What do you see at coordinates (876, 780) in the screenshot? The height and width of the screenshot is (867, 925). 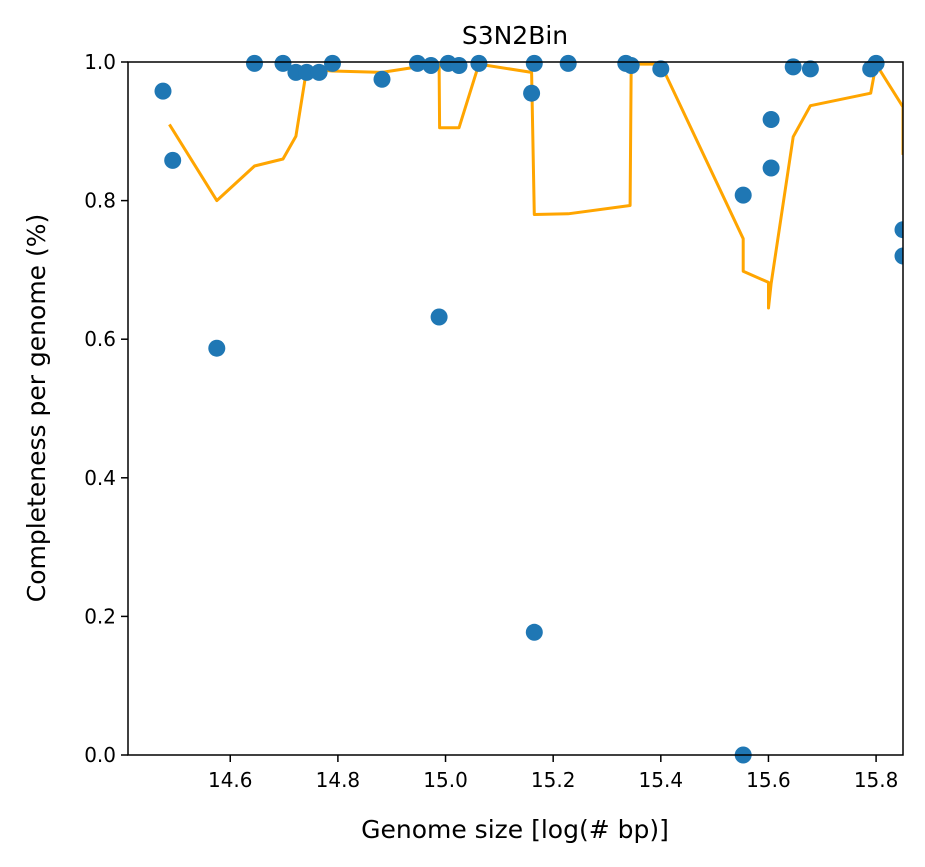 I see `x-tick-label: 15.8` at bounding box center [876, 780].